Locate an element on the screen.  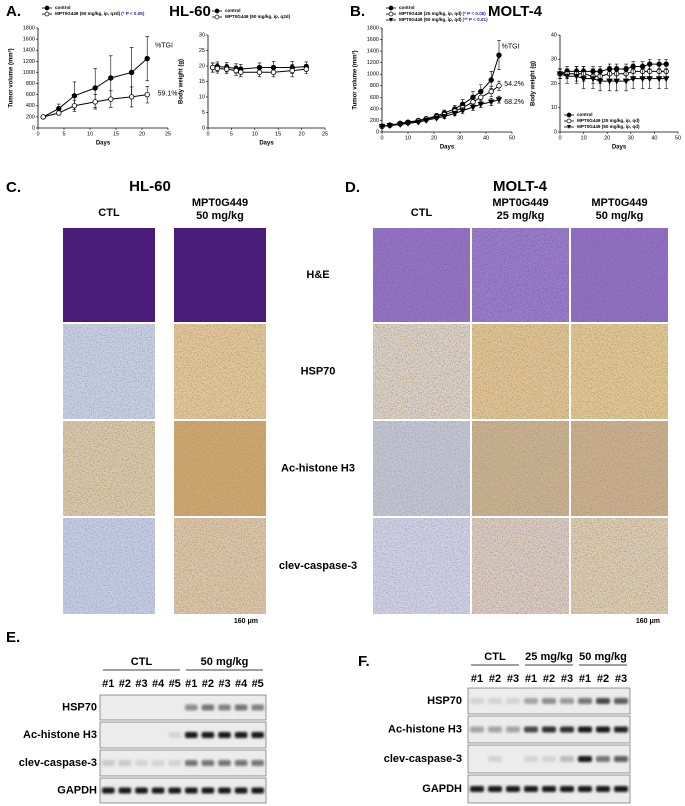
x-tick-label: 30 is located at coordinates (460, 138).